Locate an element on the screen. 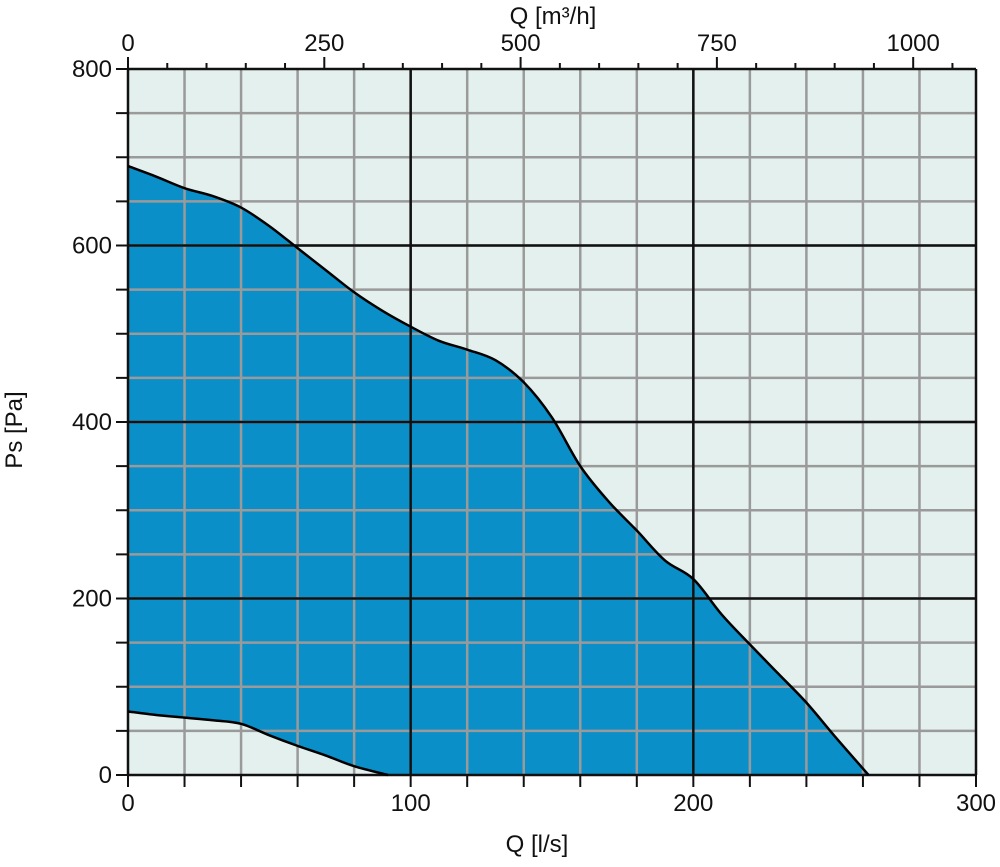 Image resolution: width=1000 pixels, height=867 pixels. y-axis-title: Ps [Pa] is located at coordinates (14, 429).